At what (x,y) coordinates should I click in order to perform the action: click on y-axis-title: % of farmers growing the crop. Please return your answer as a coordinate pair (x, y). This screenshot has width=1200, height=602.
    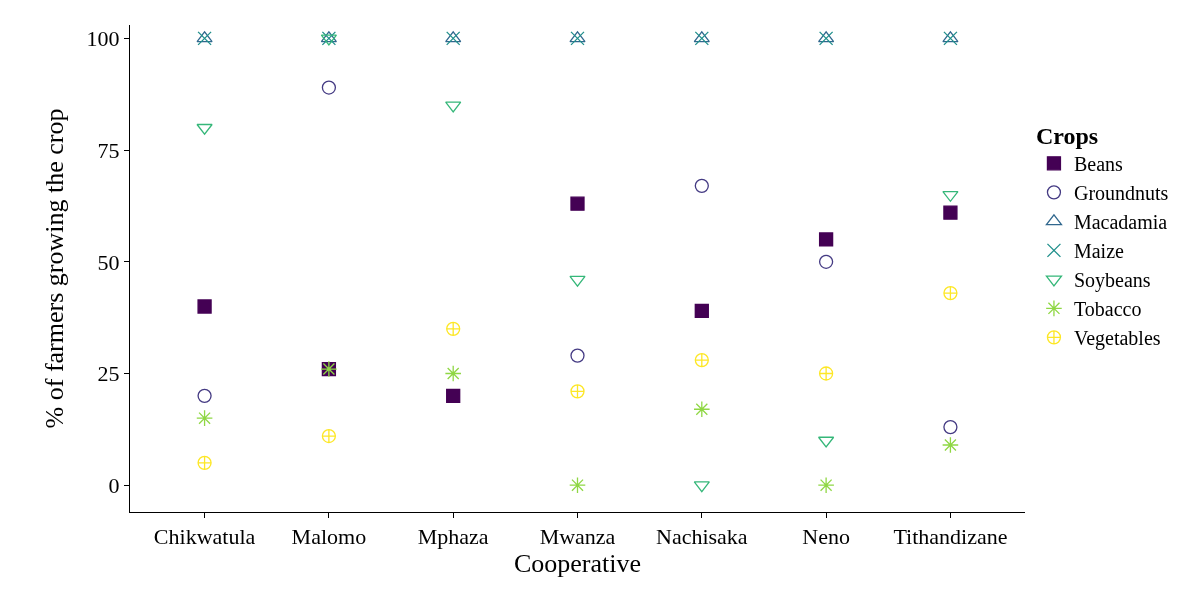
    Looking at the image, I should click on (54, 268).